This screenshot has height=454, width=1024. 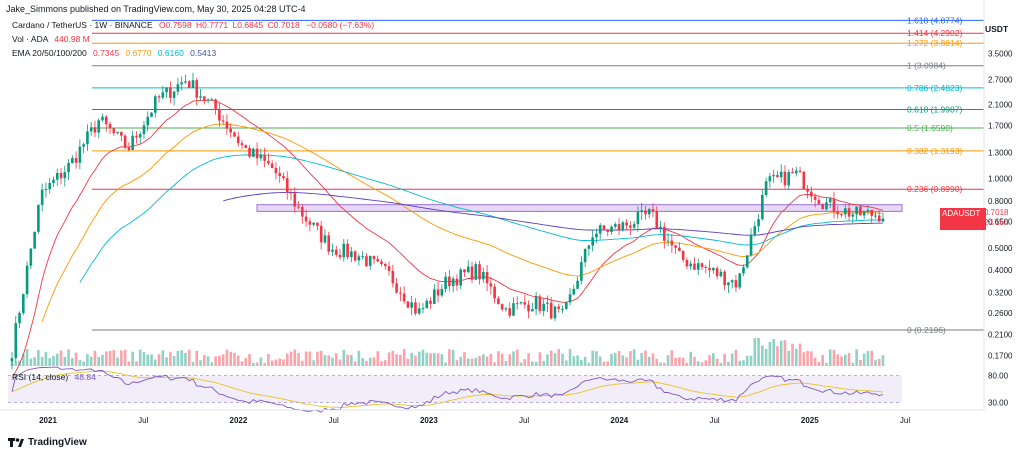 I want to click on time-tick-9: Jul, so click(x=905, y=420).